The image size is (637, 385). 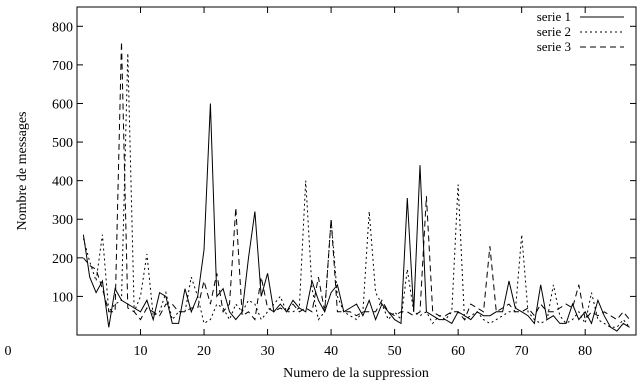 I want to click on x-tick-label: 10, so click(x=141, y=351).